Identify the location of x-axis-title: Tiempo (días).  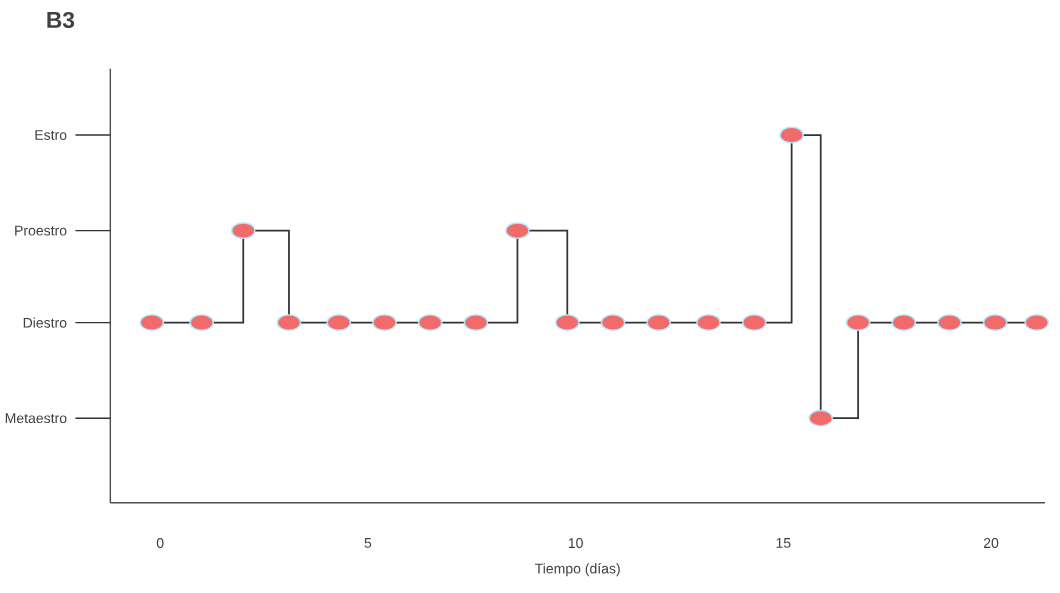
(577, 570).